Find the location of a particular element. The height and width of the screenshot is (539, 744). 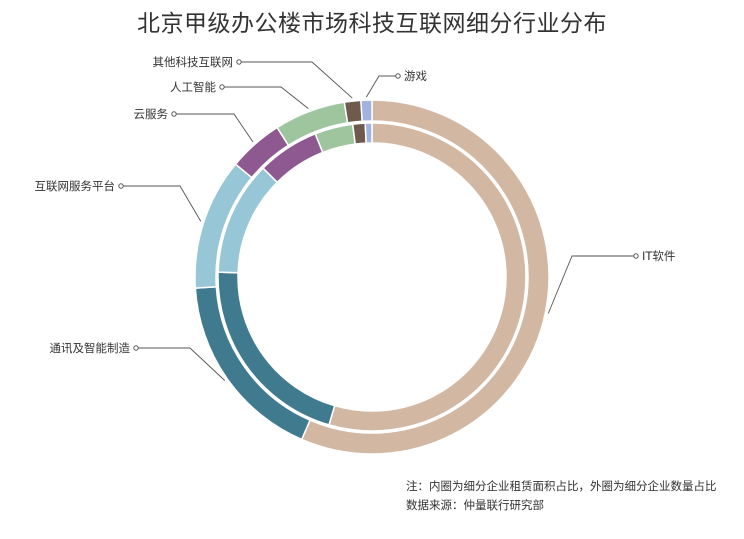

category-label-1: 通讯及智能制造 is located at coordinates (90, 348).